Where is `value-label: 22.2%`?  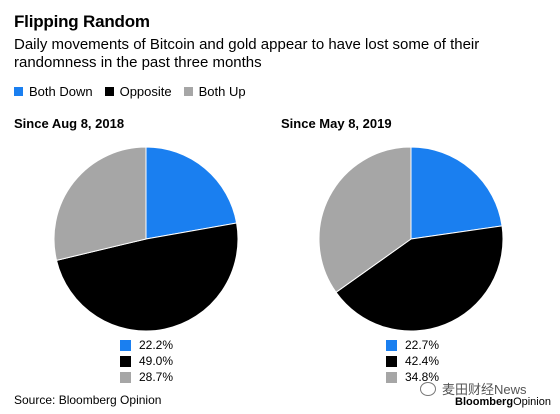 value-label: 22.2% is located at coordinates (156, 345).